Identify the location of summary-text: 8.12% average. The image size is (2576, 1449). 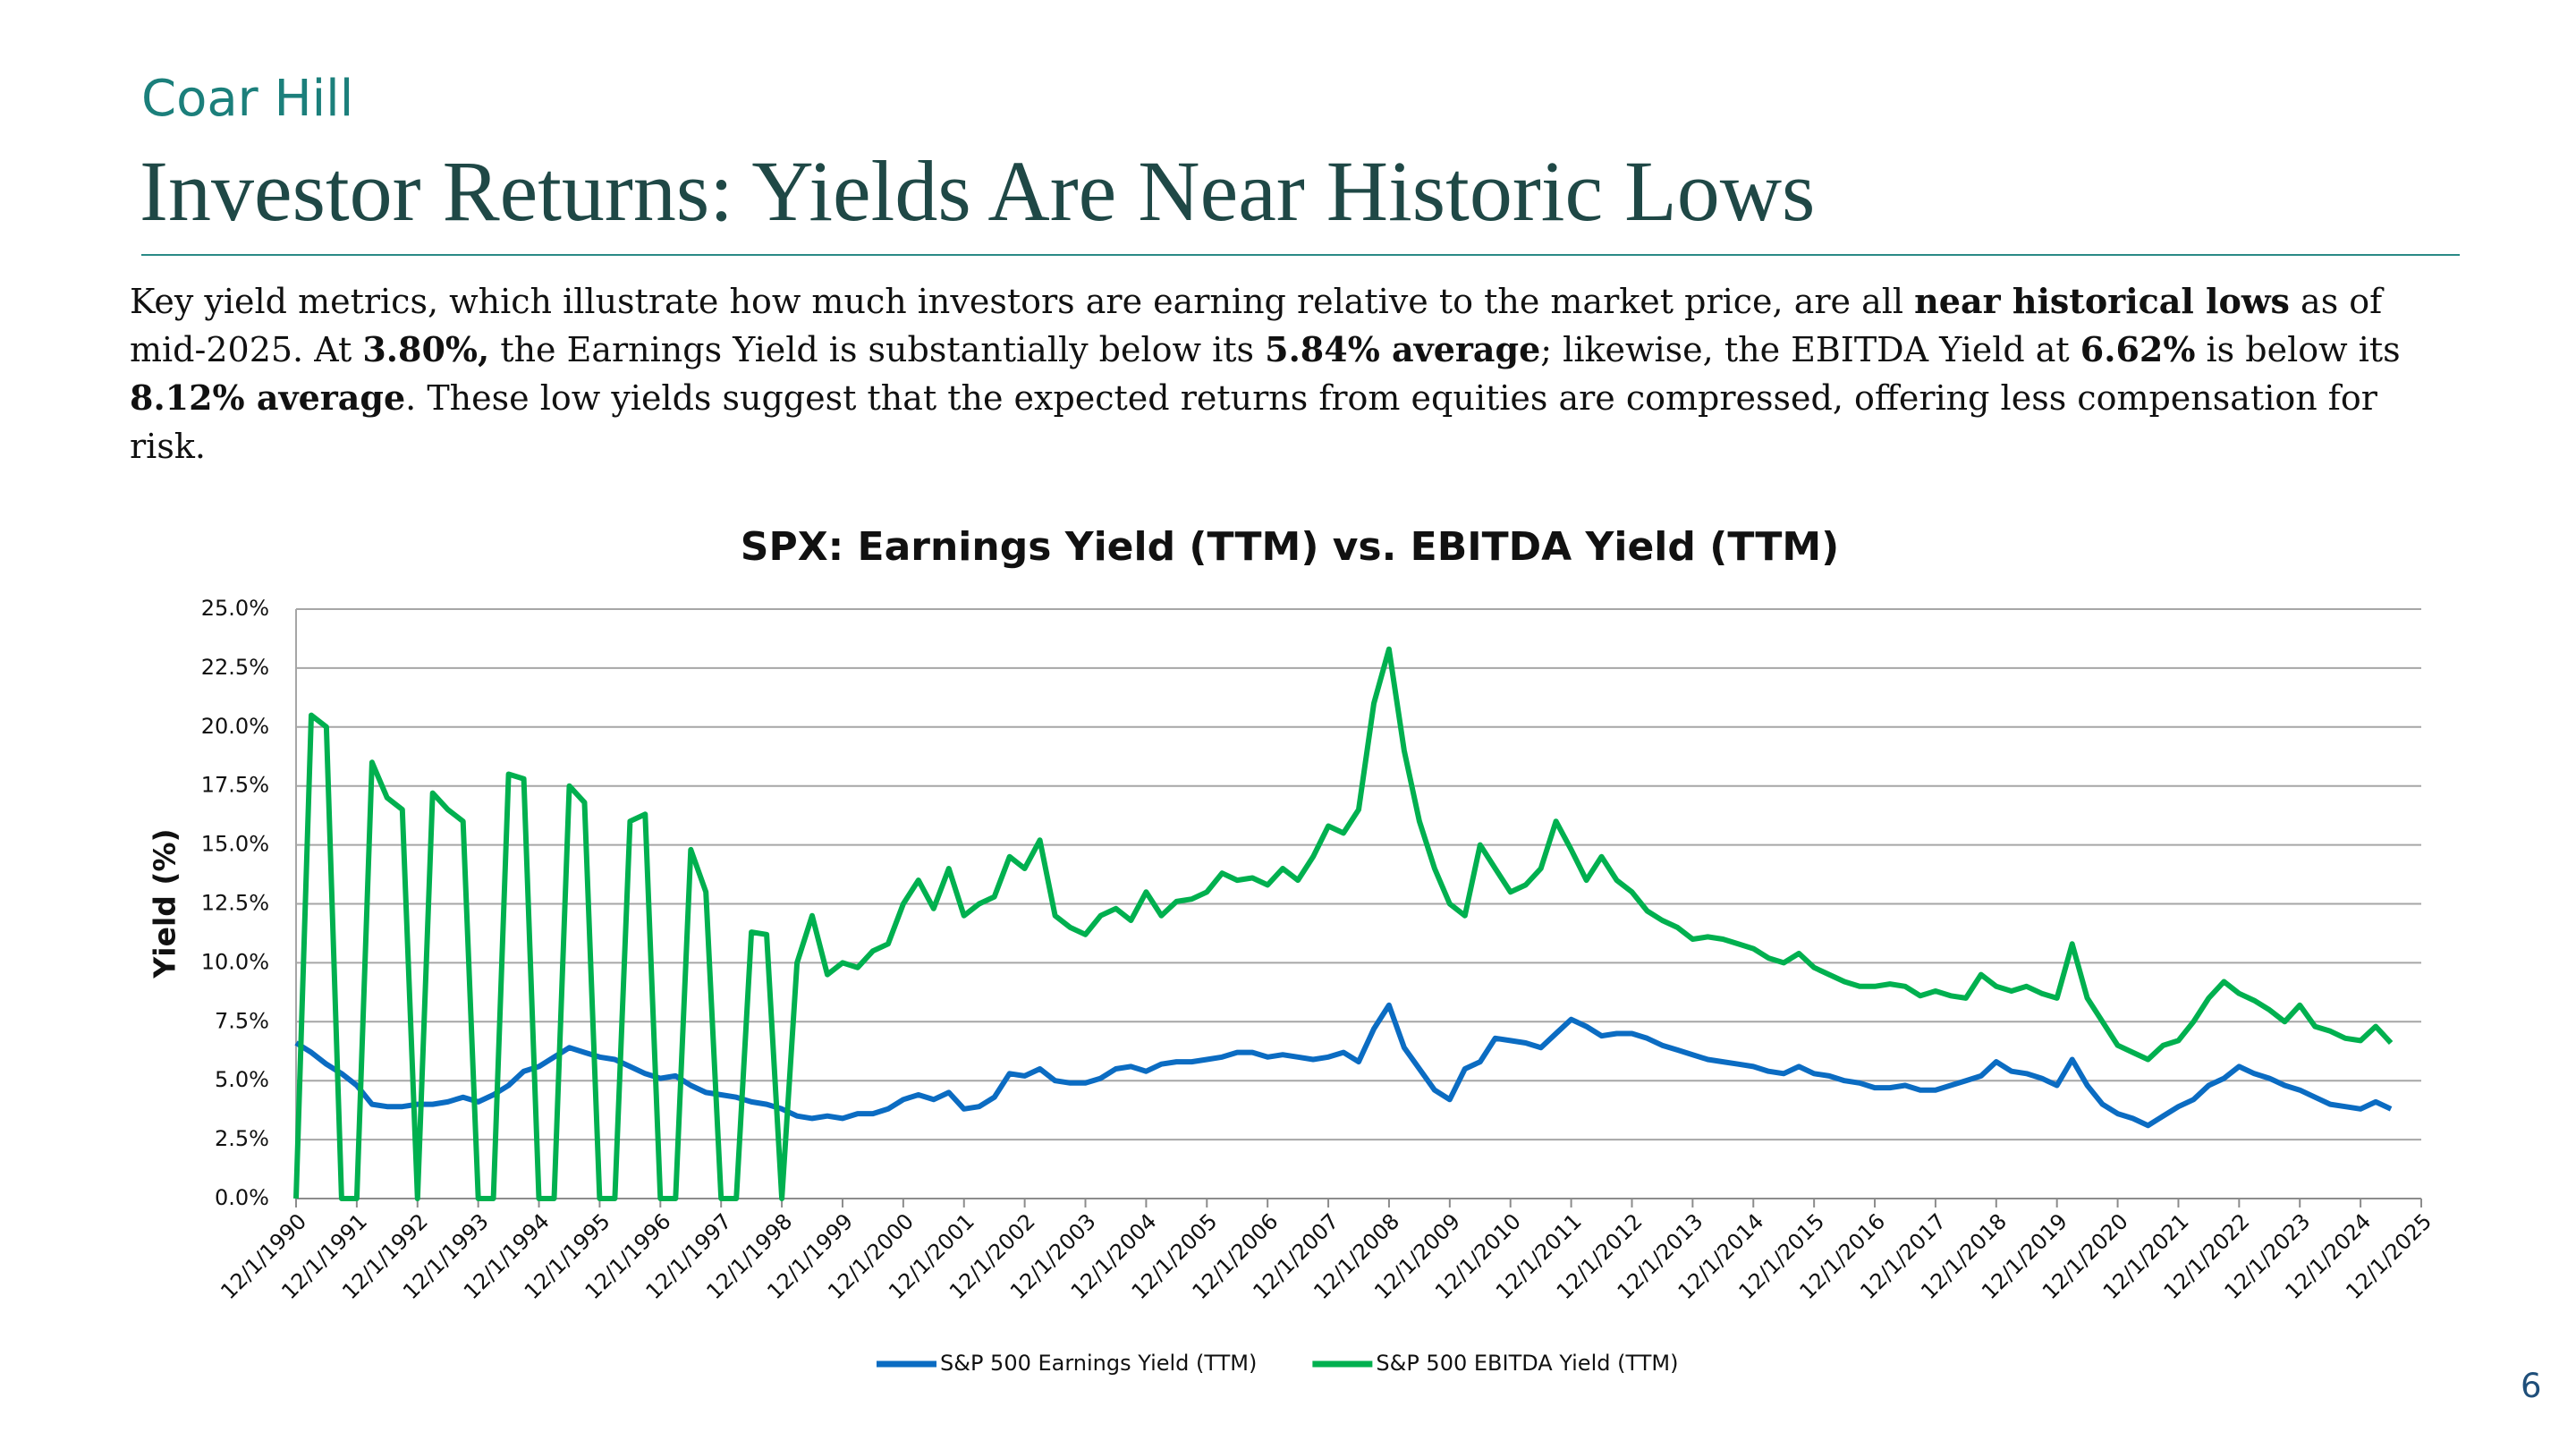
(268, 397).